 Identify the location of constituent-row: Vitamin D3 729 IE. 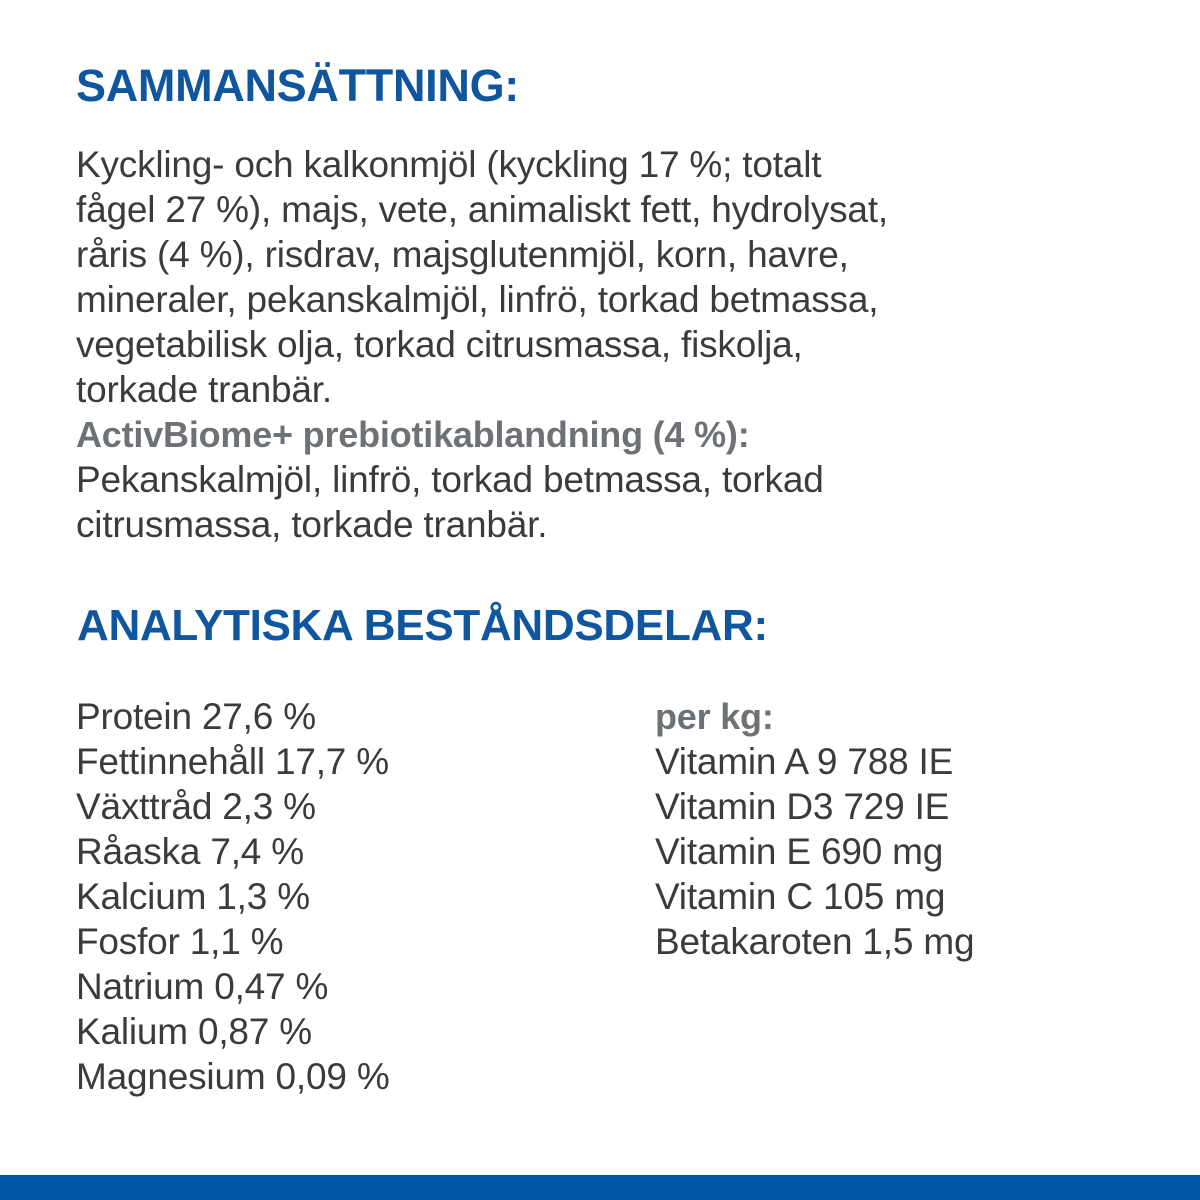
(802, 806).